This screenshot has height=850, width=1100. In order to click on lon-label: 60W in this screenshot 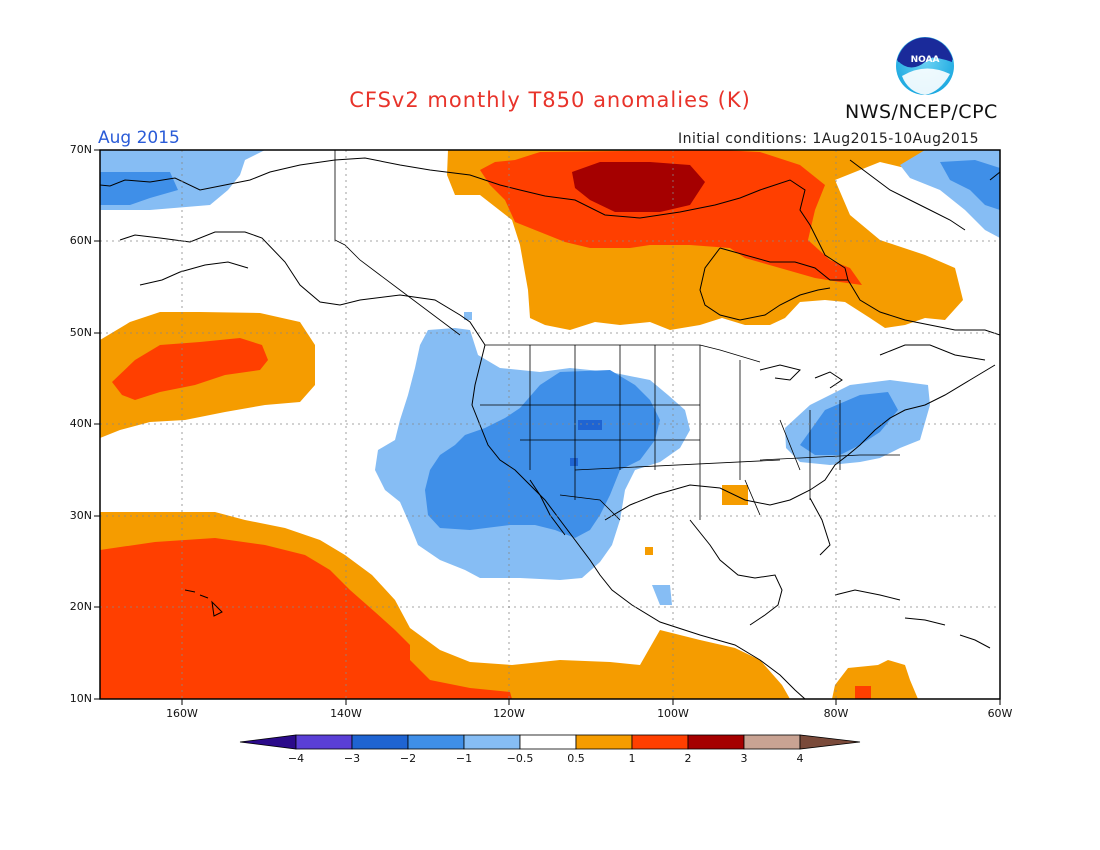, I will do `click(1000, 713)`.